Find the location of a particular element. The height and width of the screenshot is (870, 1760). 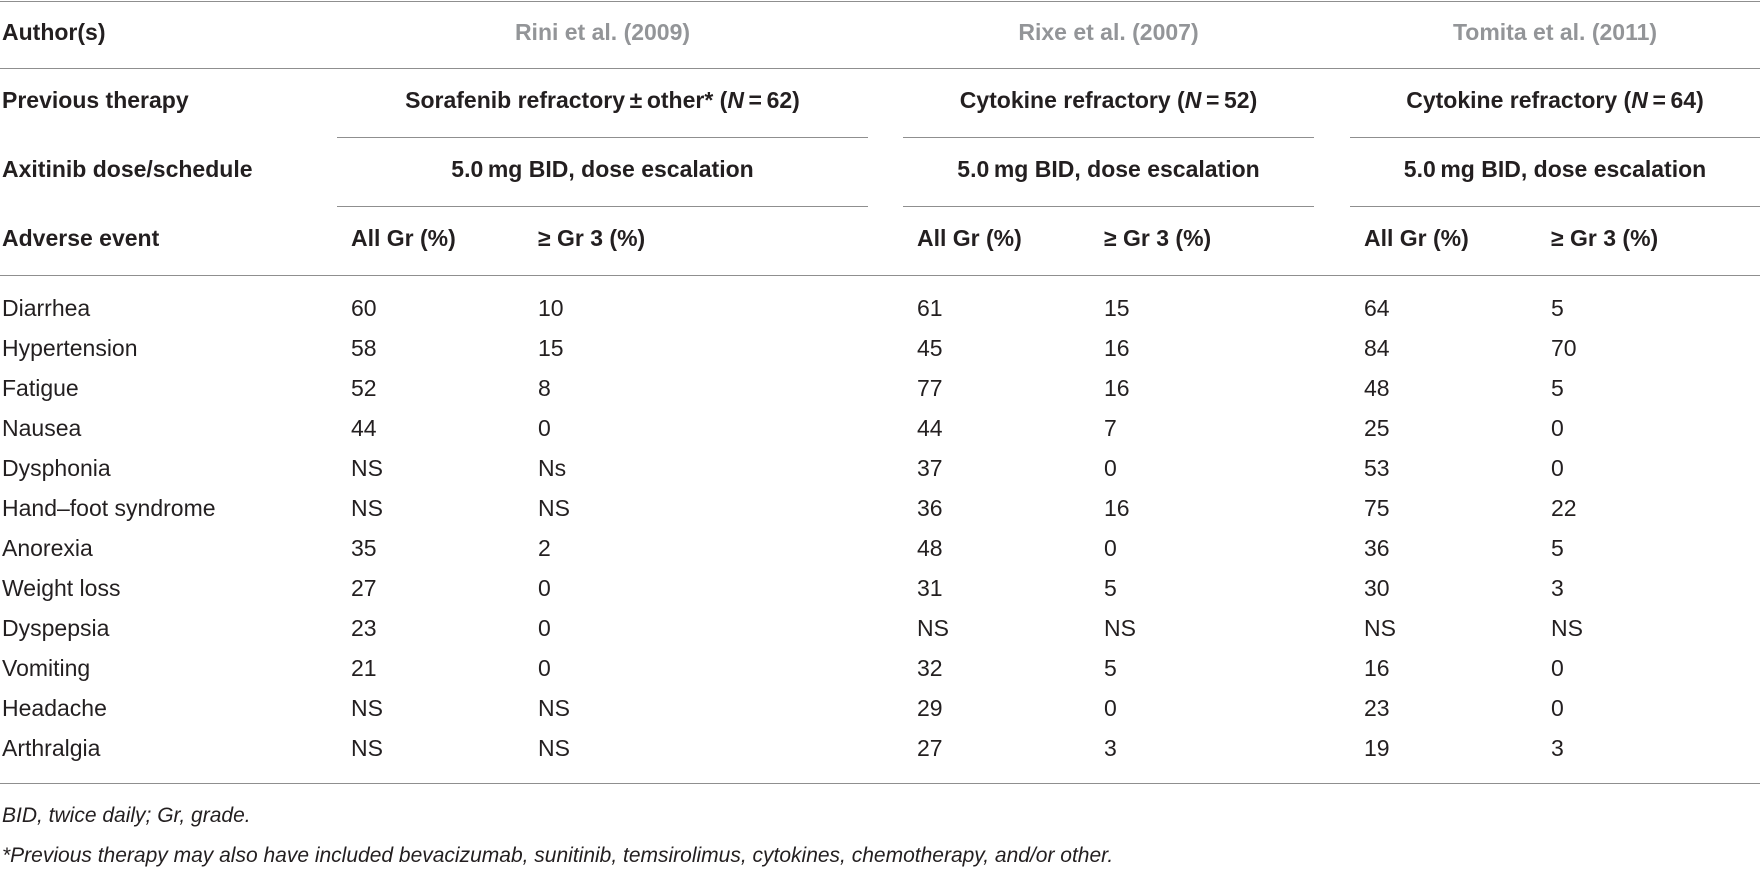

table-cell: 22 is located at coordinates (1564, 508).